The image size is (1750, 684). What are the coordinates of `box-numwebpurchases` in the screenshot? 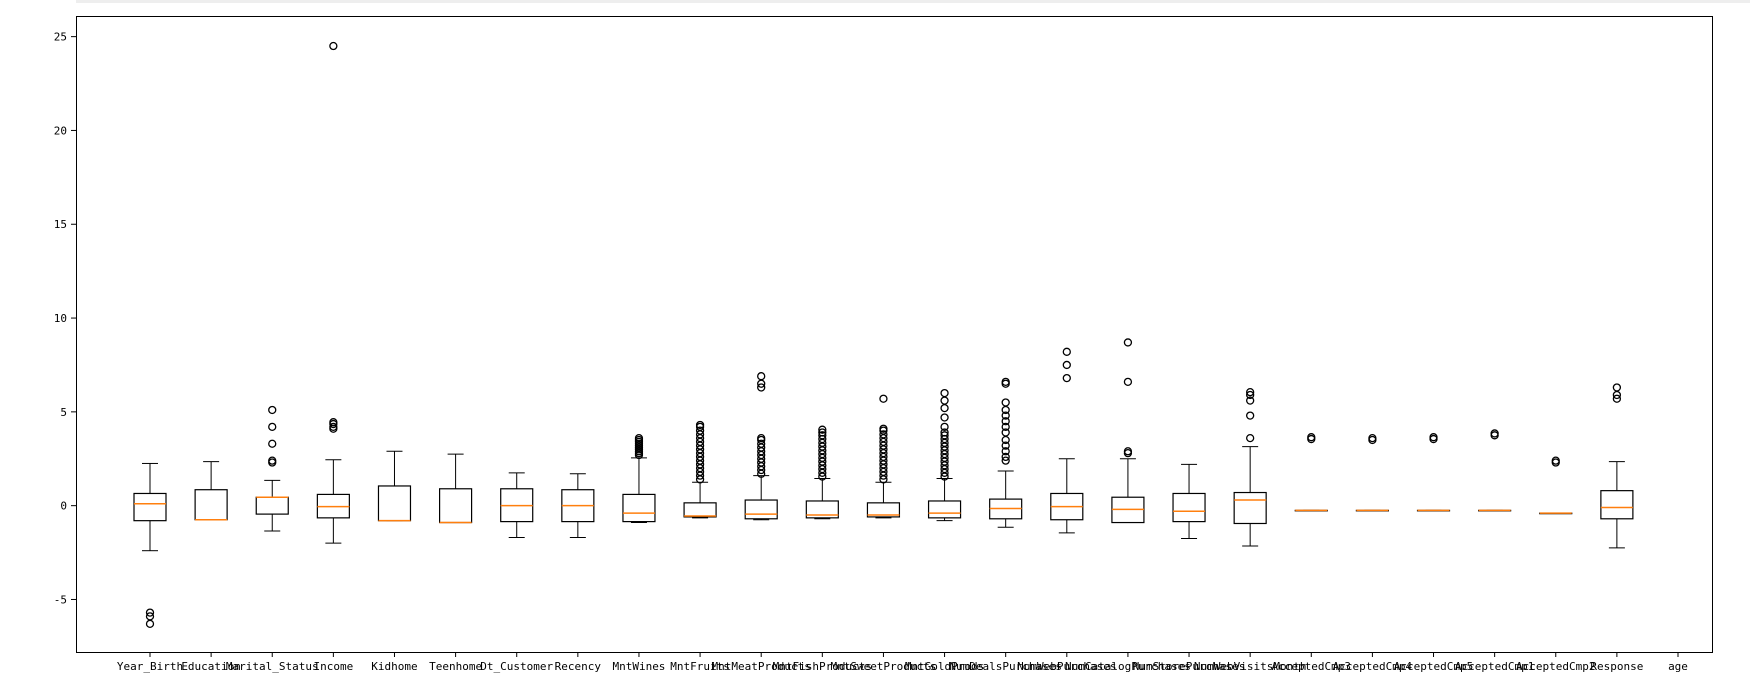 It's located at (1067, 440).